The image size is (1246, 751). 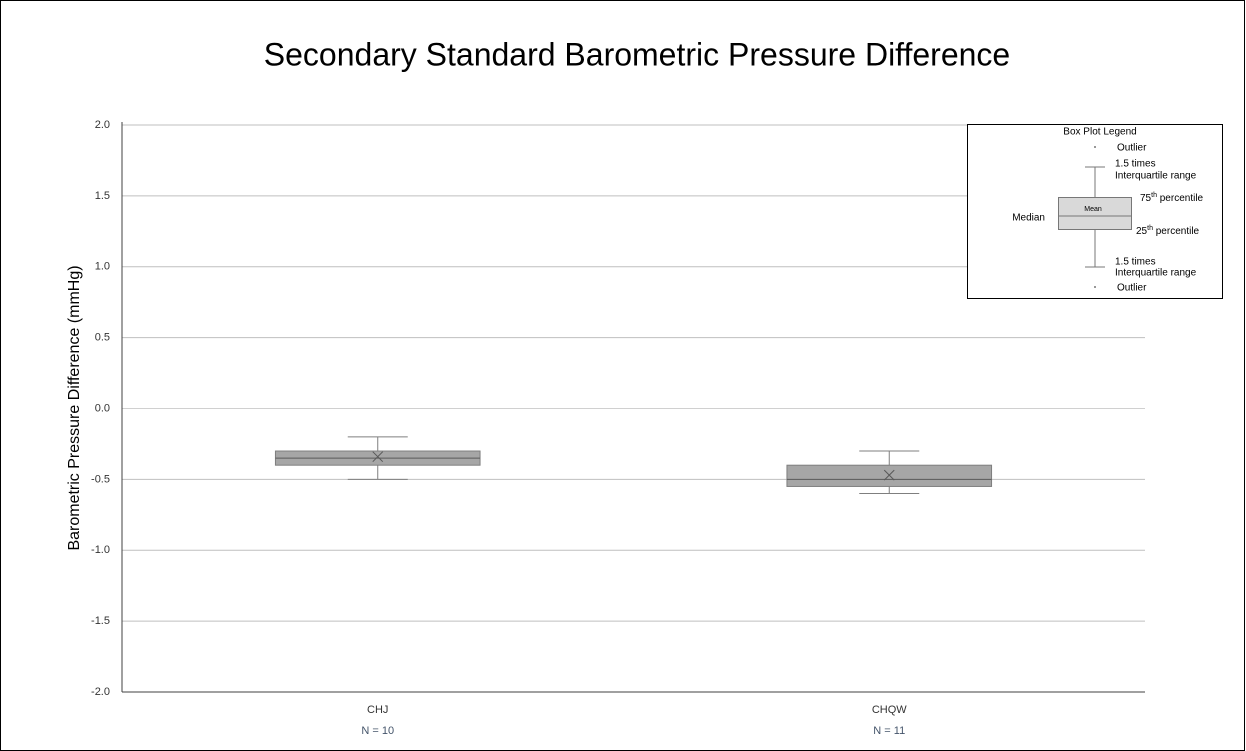 I want to click on y-tick-label: -1.0, so click(x=100, y=550).